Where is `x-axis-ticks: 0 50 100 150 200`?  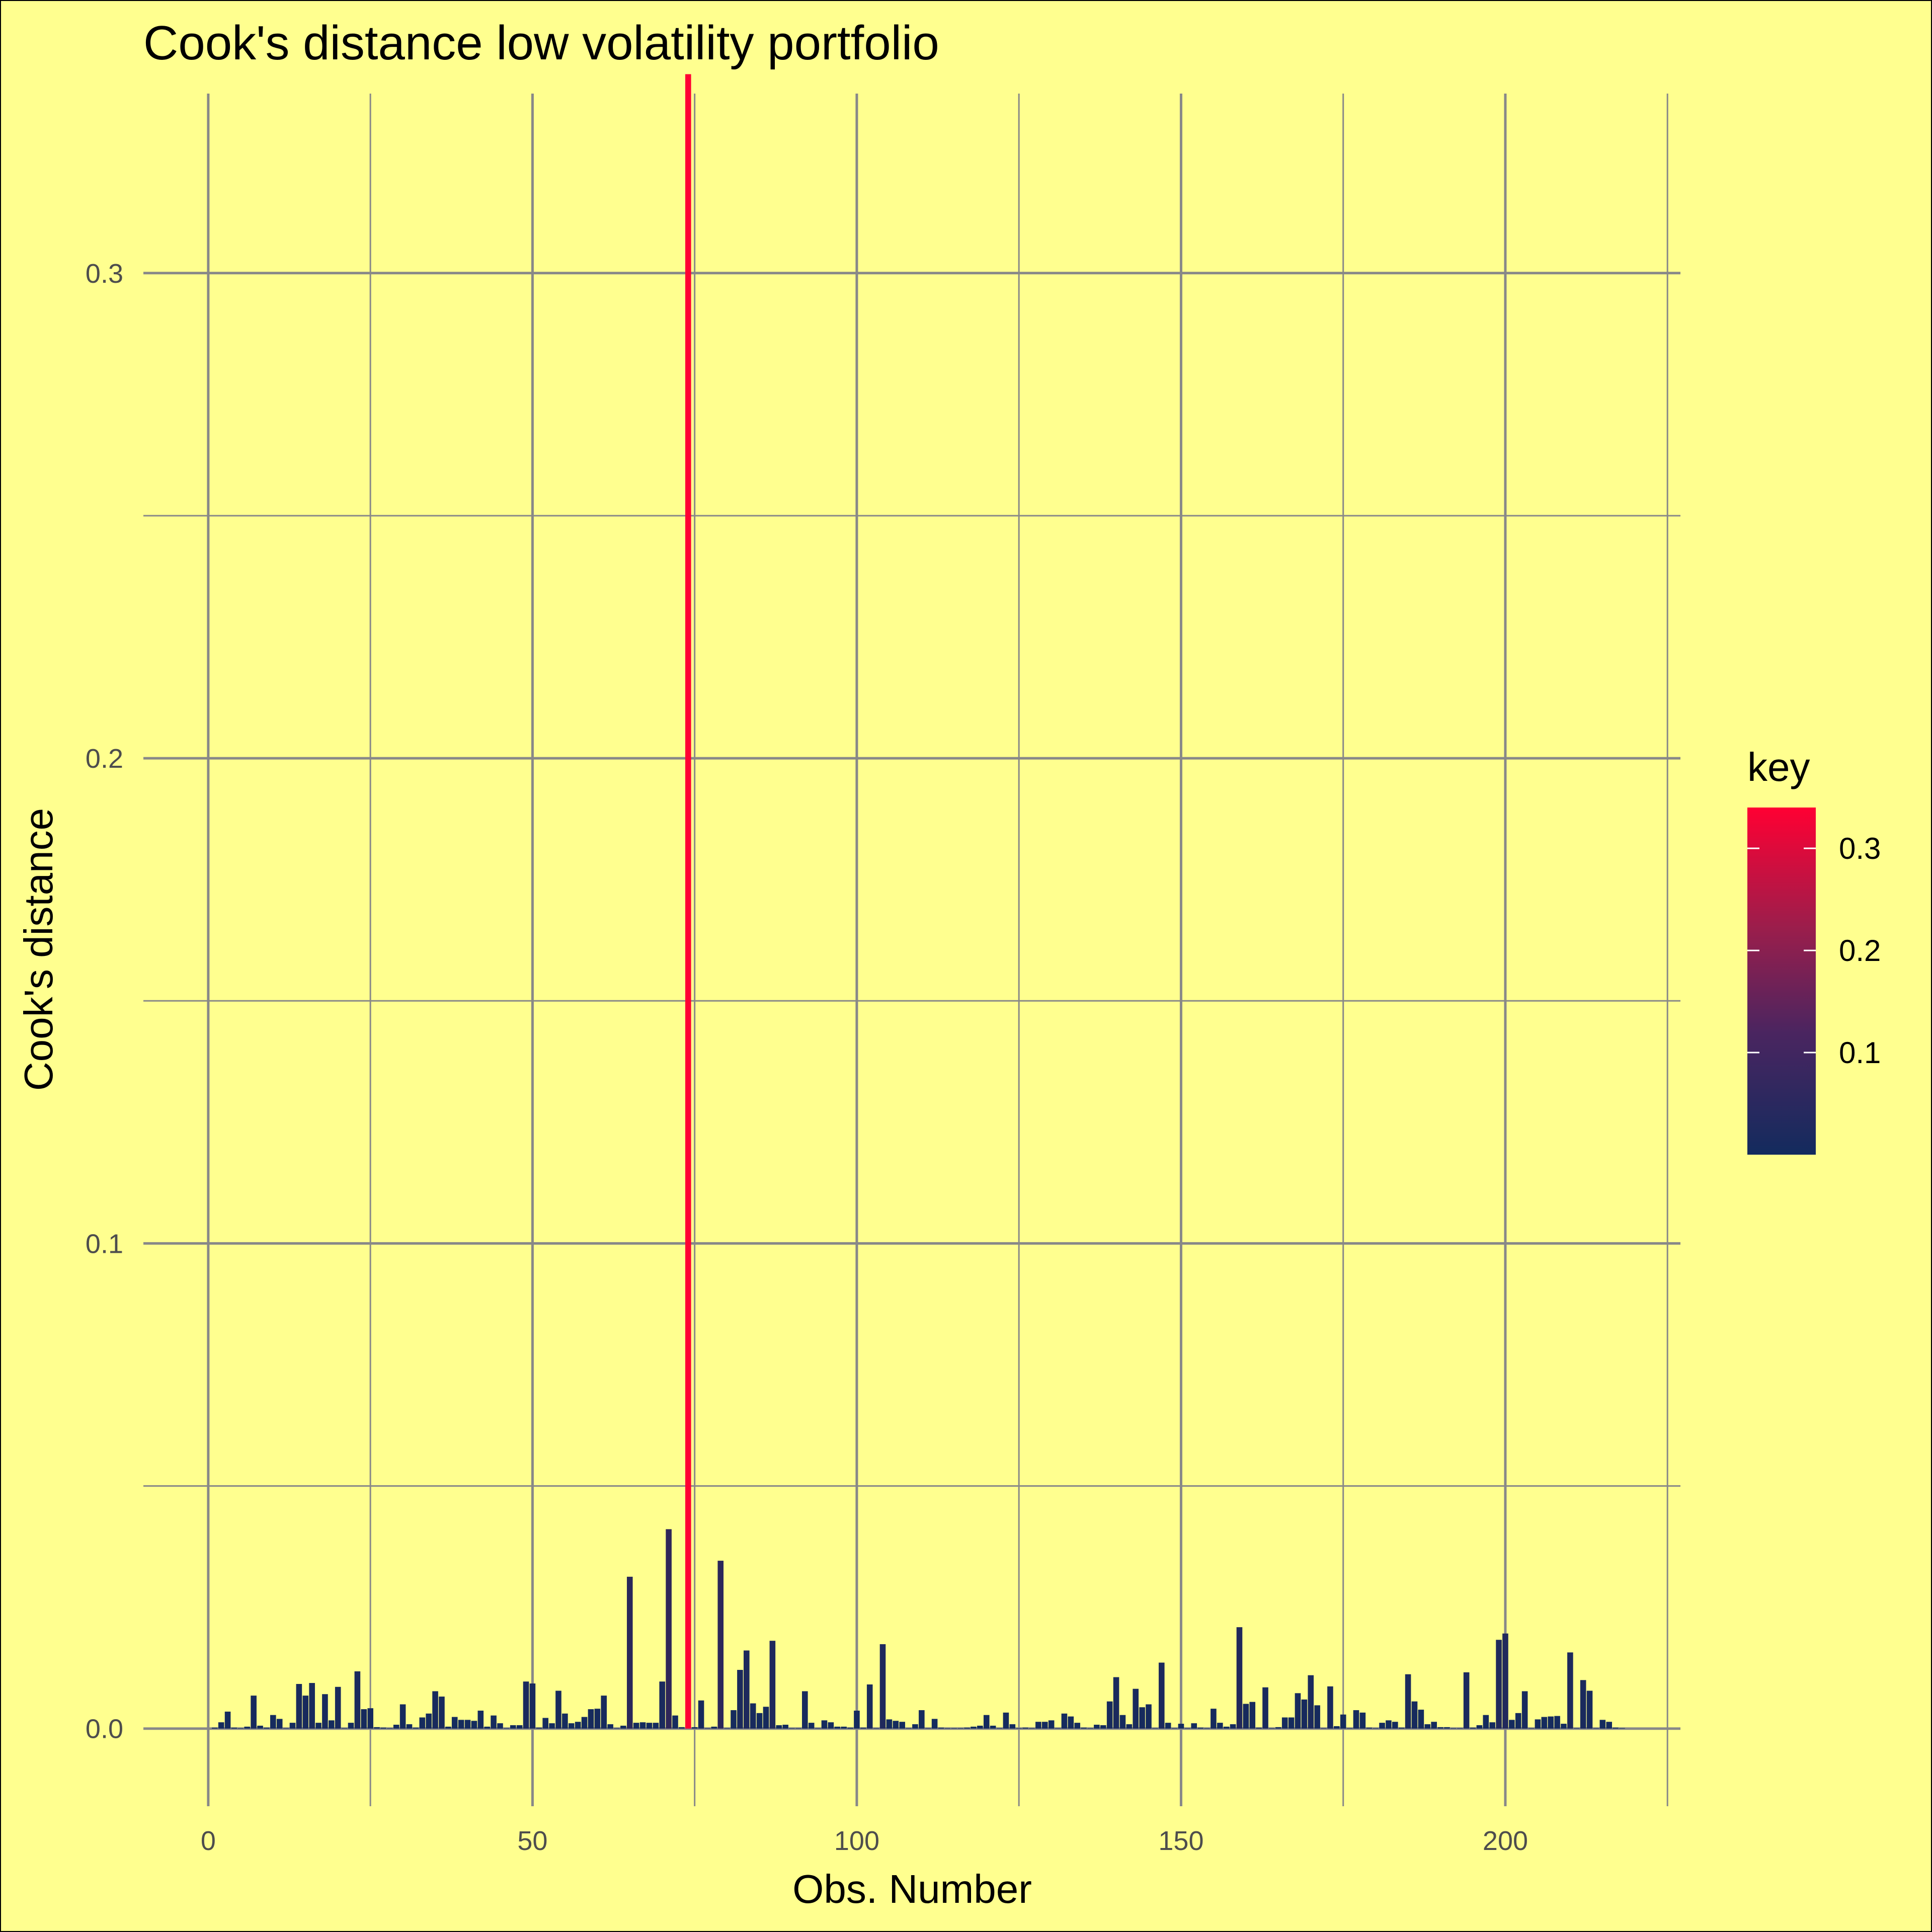 x-axis-ticks: 0 50 100 150 200 is located at coordinates (864, 1841).